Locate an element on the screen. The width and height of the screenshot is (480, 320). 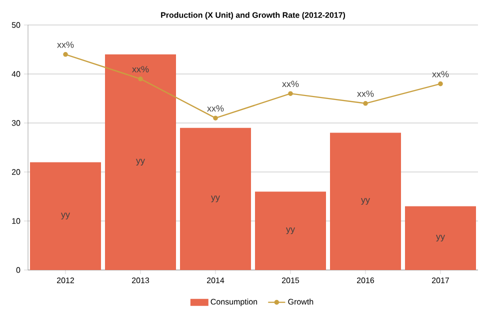
y-tick-label: 0 is located at coordinates (18, 270).